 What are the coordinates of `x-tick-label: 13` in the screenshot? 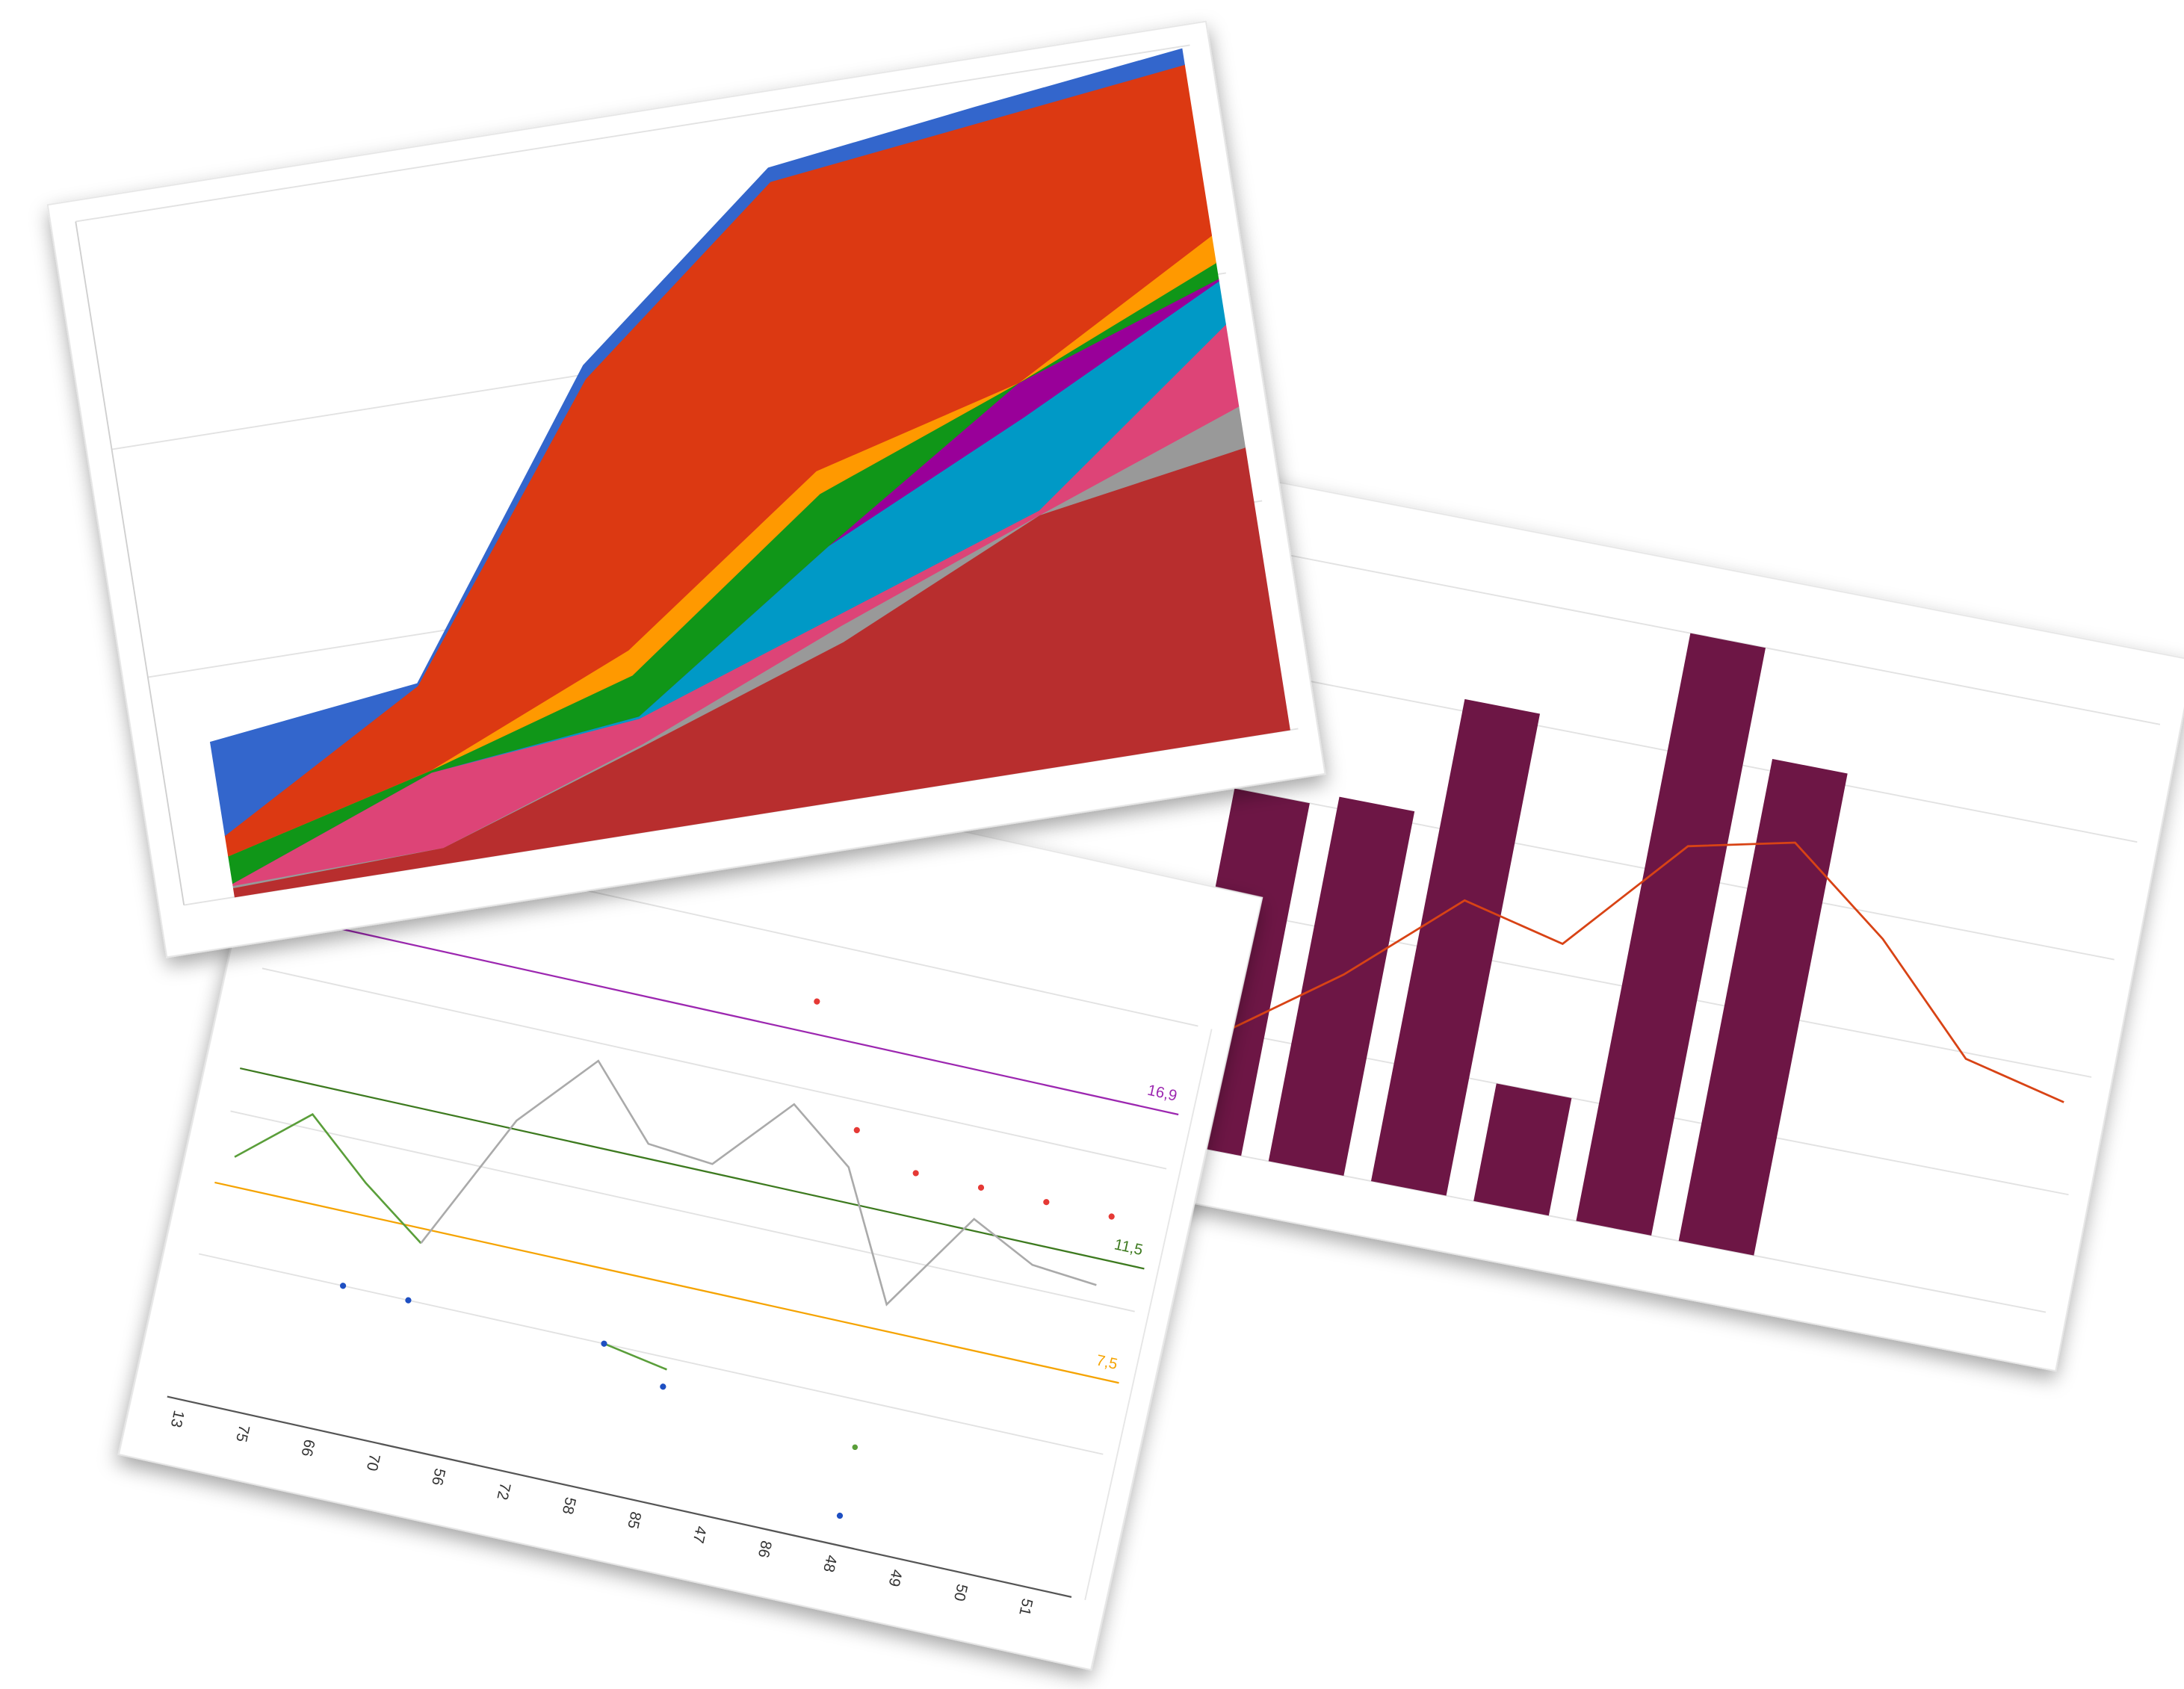 It's located at (177, 1419).